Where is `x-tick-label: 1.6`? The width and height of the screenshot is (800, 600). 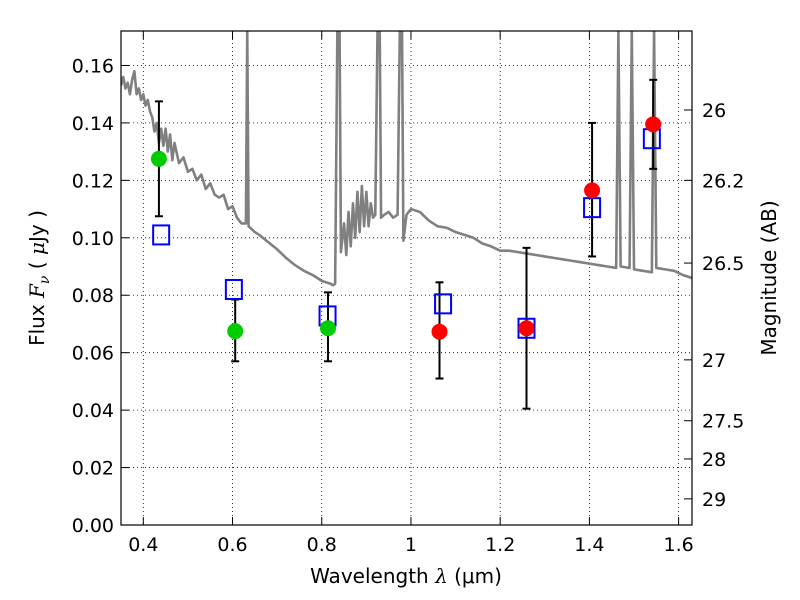
x-tick-label: 1.6 is located at coordinates (679, 545).